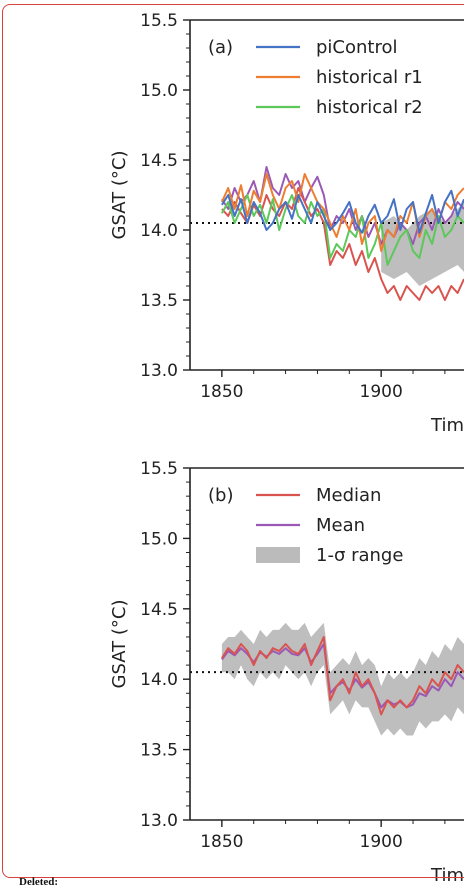 The height and width of the screenshot is (894, 464). I want to click on panel-label: (b), so click(220, 495).